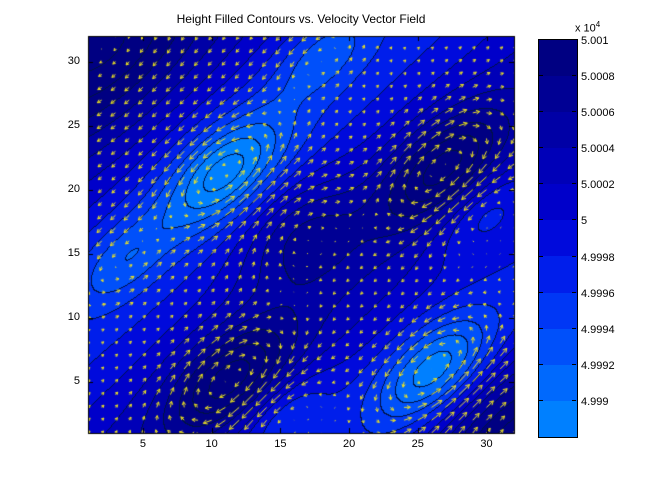  Describe the element at coordinates (349, 444) in the screenshot. I see `x-tick-label: 20` at that location.